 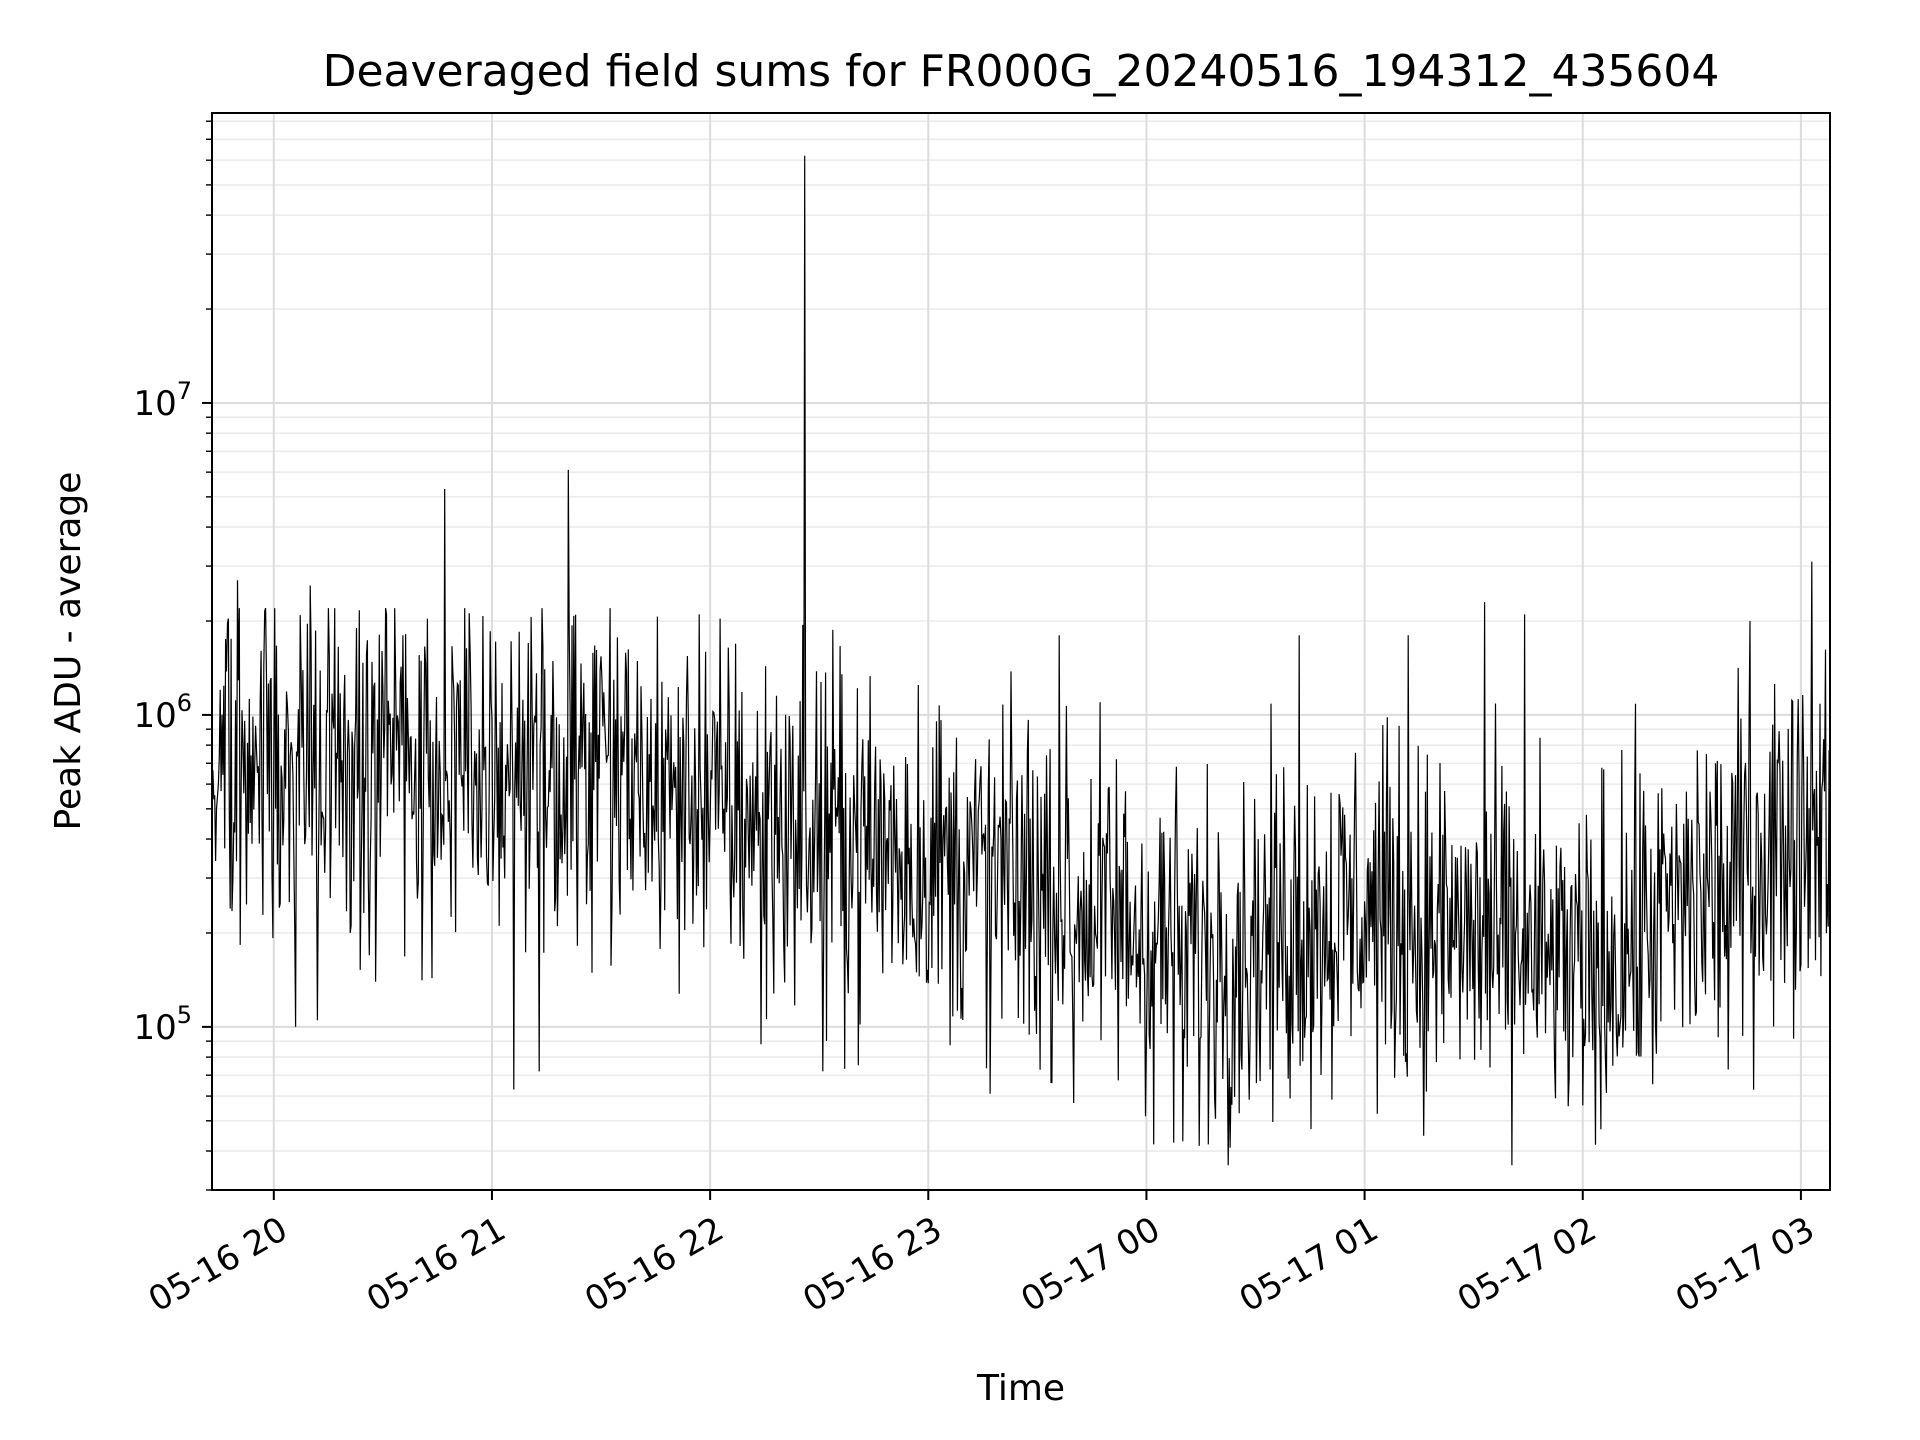 What do you see at coordinates (68, 651) in the screenshot?
I see `y-axis-label: Peak ADU - average` at bounding box center [68, 651].